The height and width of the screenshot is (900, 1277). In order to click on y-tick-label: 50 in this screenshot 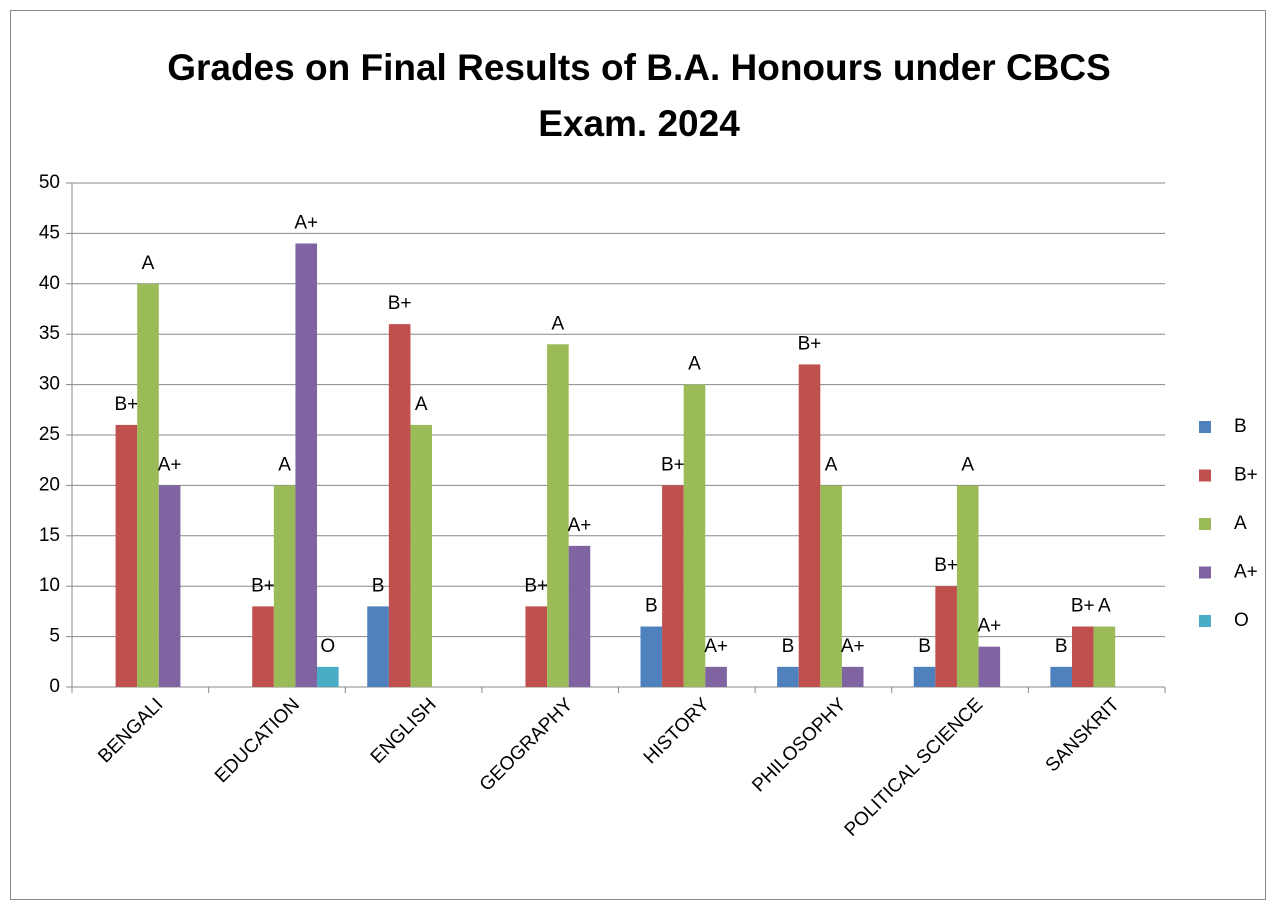, I will do `click(49, 182)`.